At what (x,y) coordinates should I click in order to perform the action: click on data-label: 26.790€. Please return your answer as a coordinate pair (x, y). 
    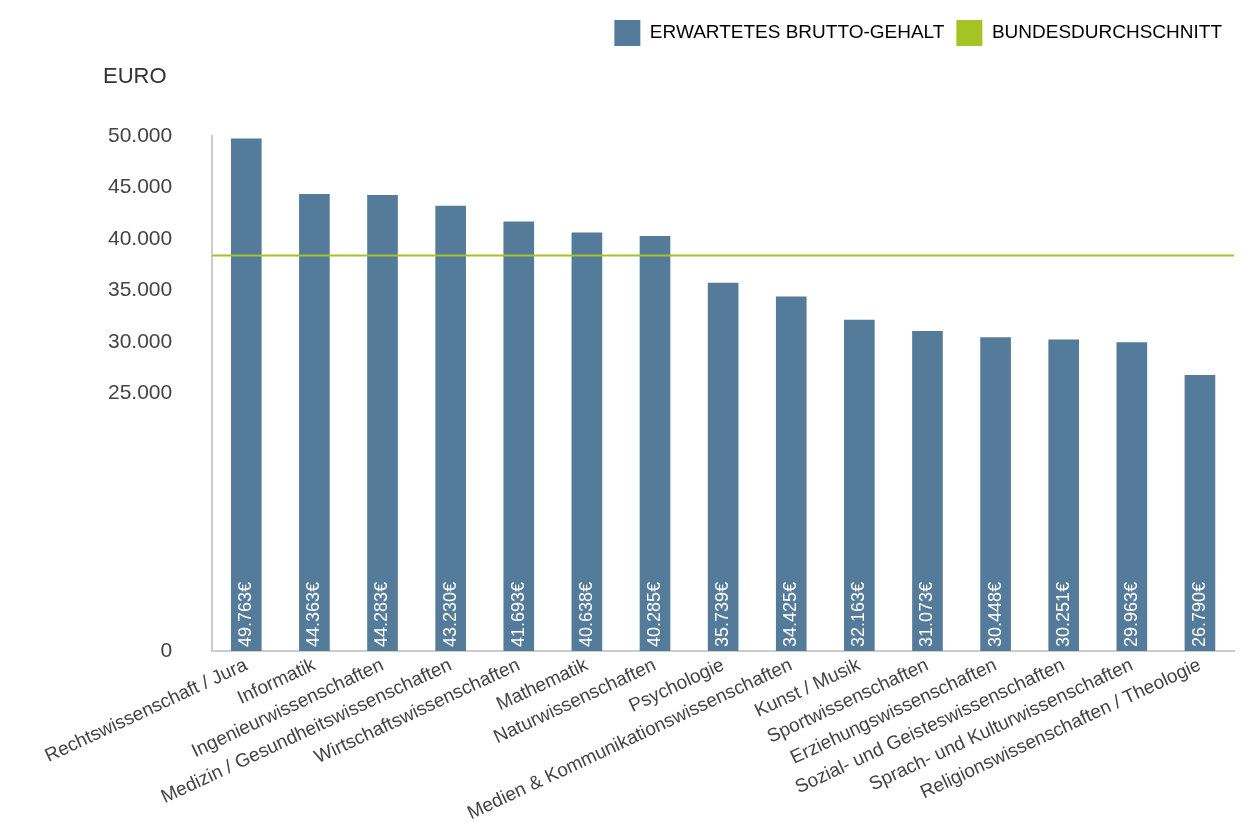
    Looking at the image, I should click on (1198, 614).